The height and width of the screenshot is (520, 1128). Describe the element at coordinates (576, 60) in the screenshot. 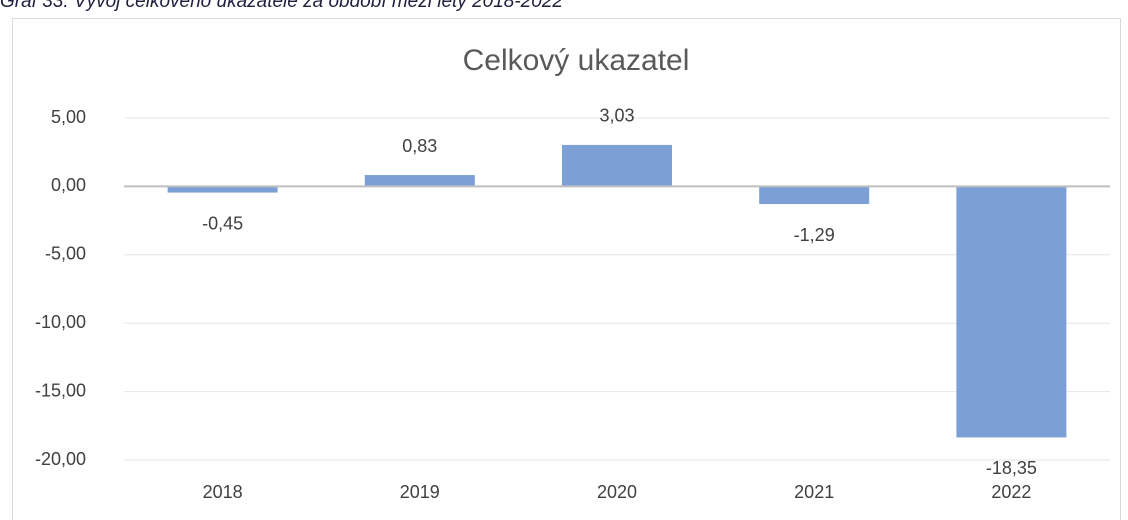

I see `chart-title: Celkový ukazatel` at that location.